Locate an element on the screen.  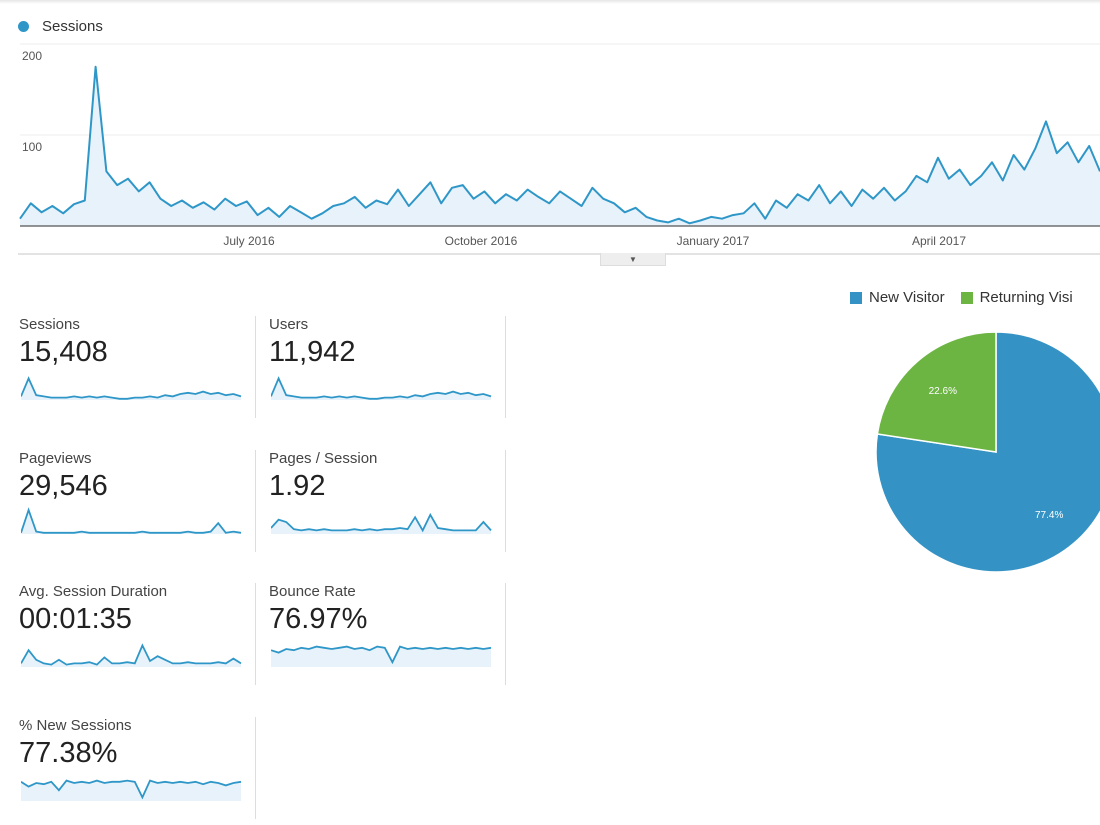
metric-value: 00:01:35 is located at coordinates (75, 619).